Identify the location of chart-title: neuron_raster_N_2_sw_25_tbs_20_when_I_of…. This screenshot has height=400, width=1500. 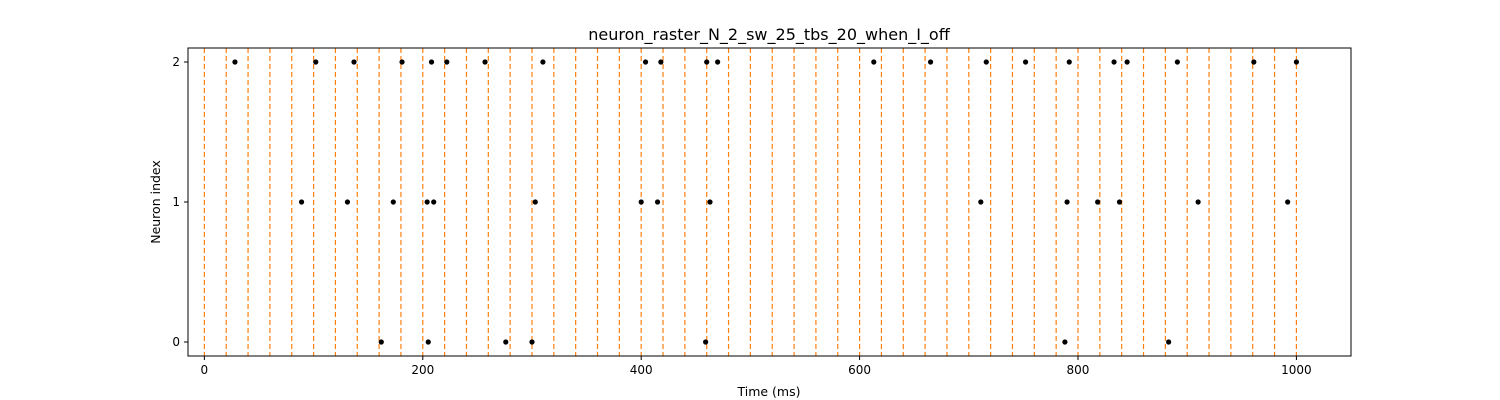
(769, 35).